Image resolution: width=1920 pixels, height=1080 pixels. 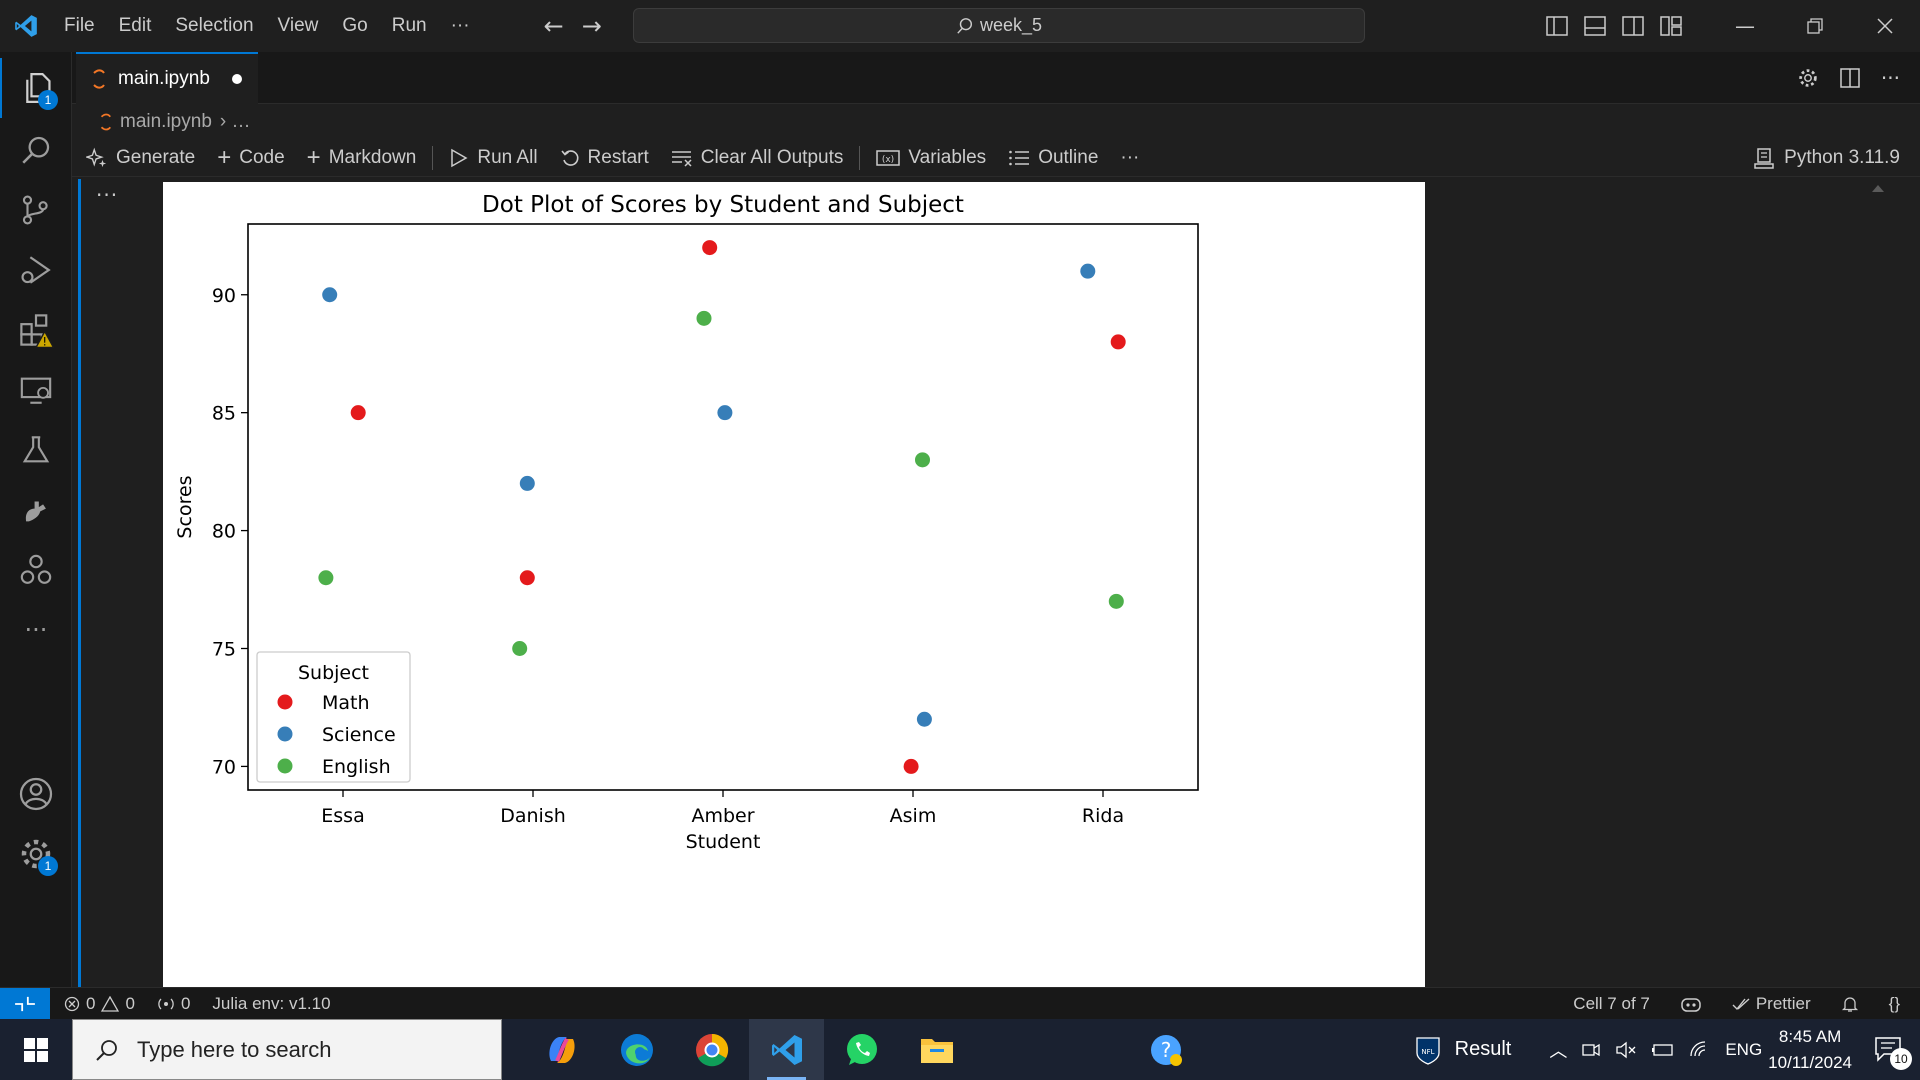 I want to click on remote-indicator-icon, so click(x=25, y=1003).